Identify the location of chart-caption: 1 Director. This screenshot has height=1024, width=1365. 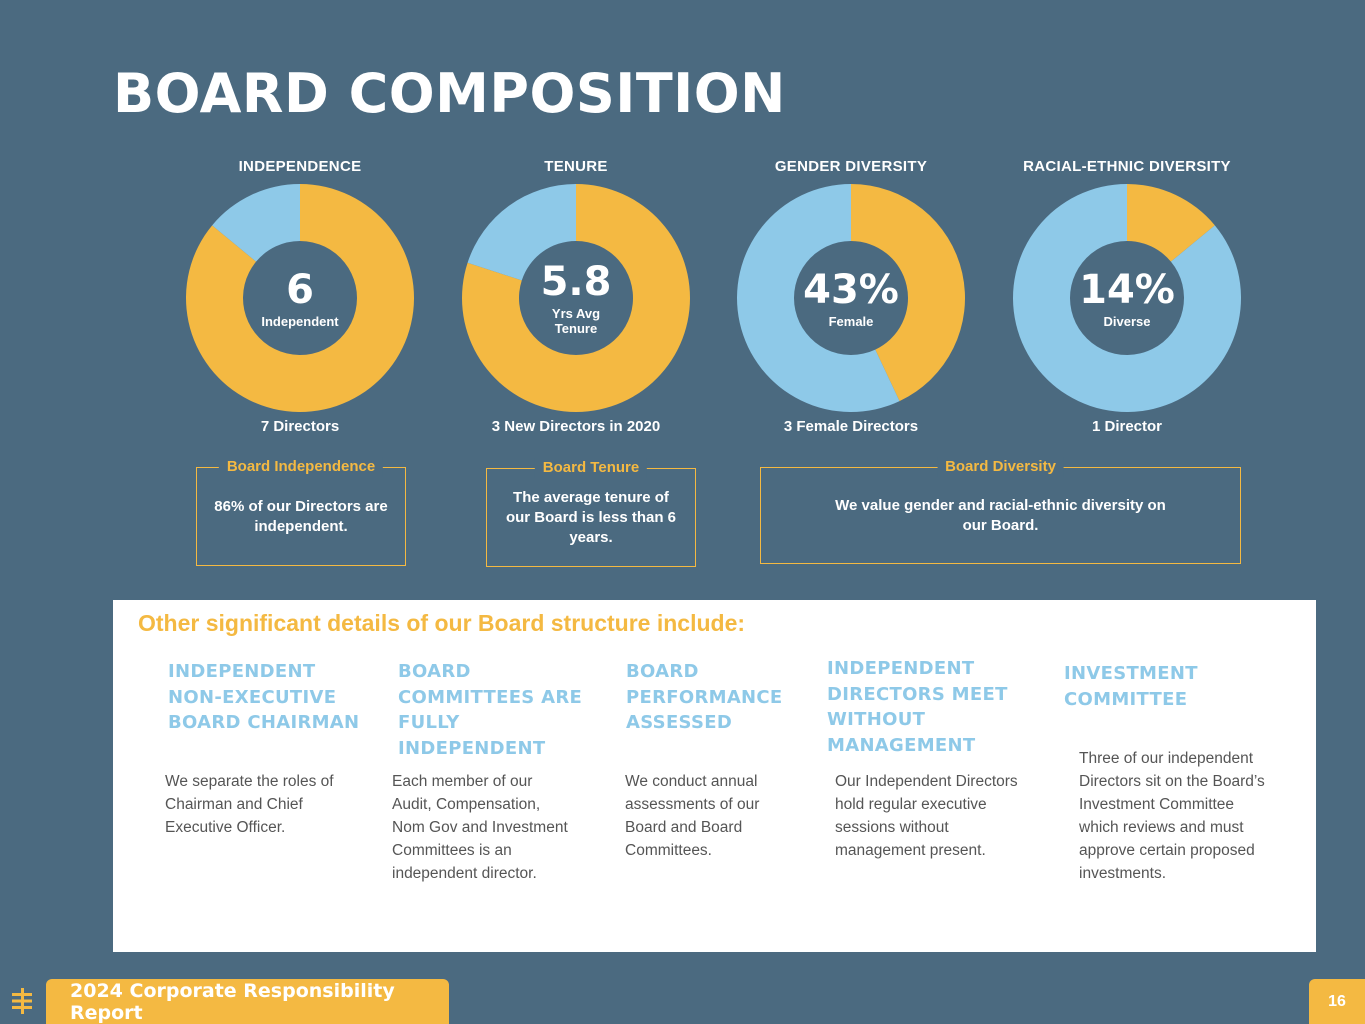
(1127, 426).